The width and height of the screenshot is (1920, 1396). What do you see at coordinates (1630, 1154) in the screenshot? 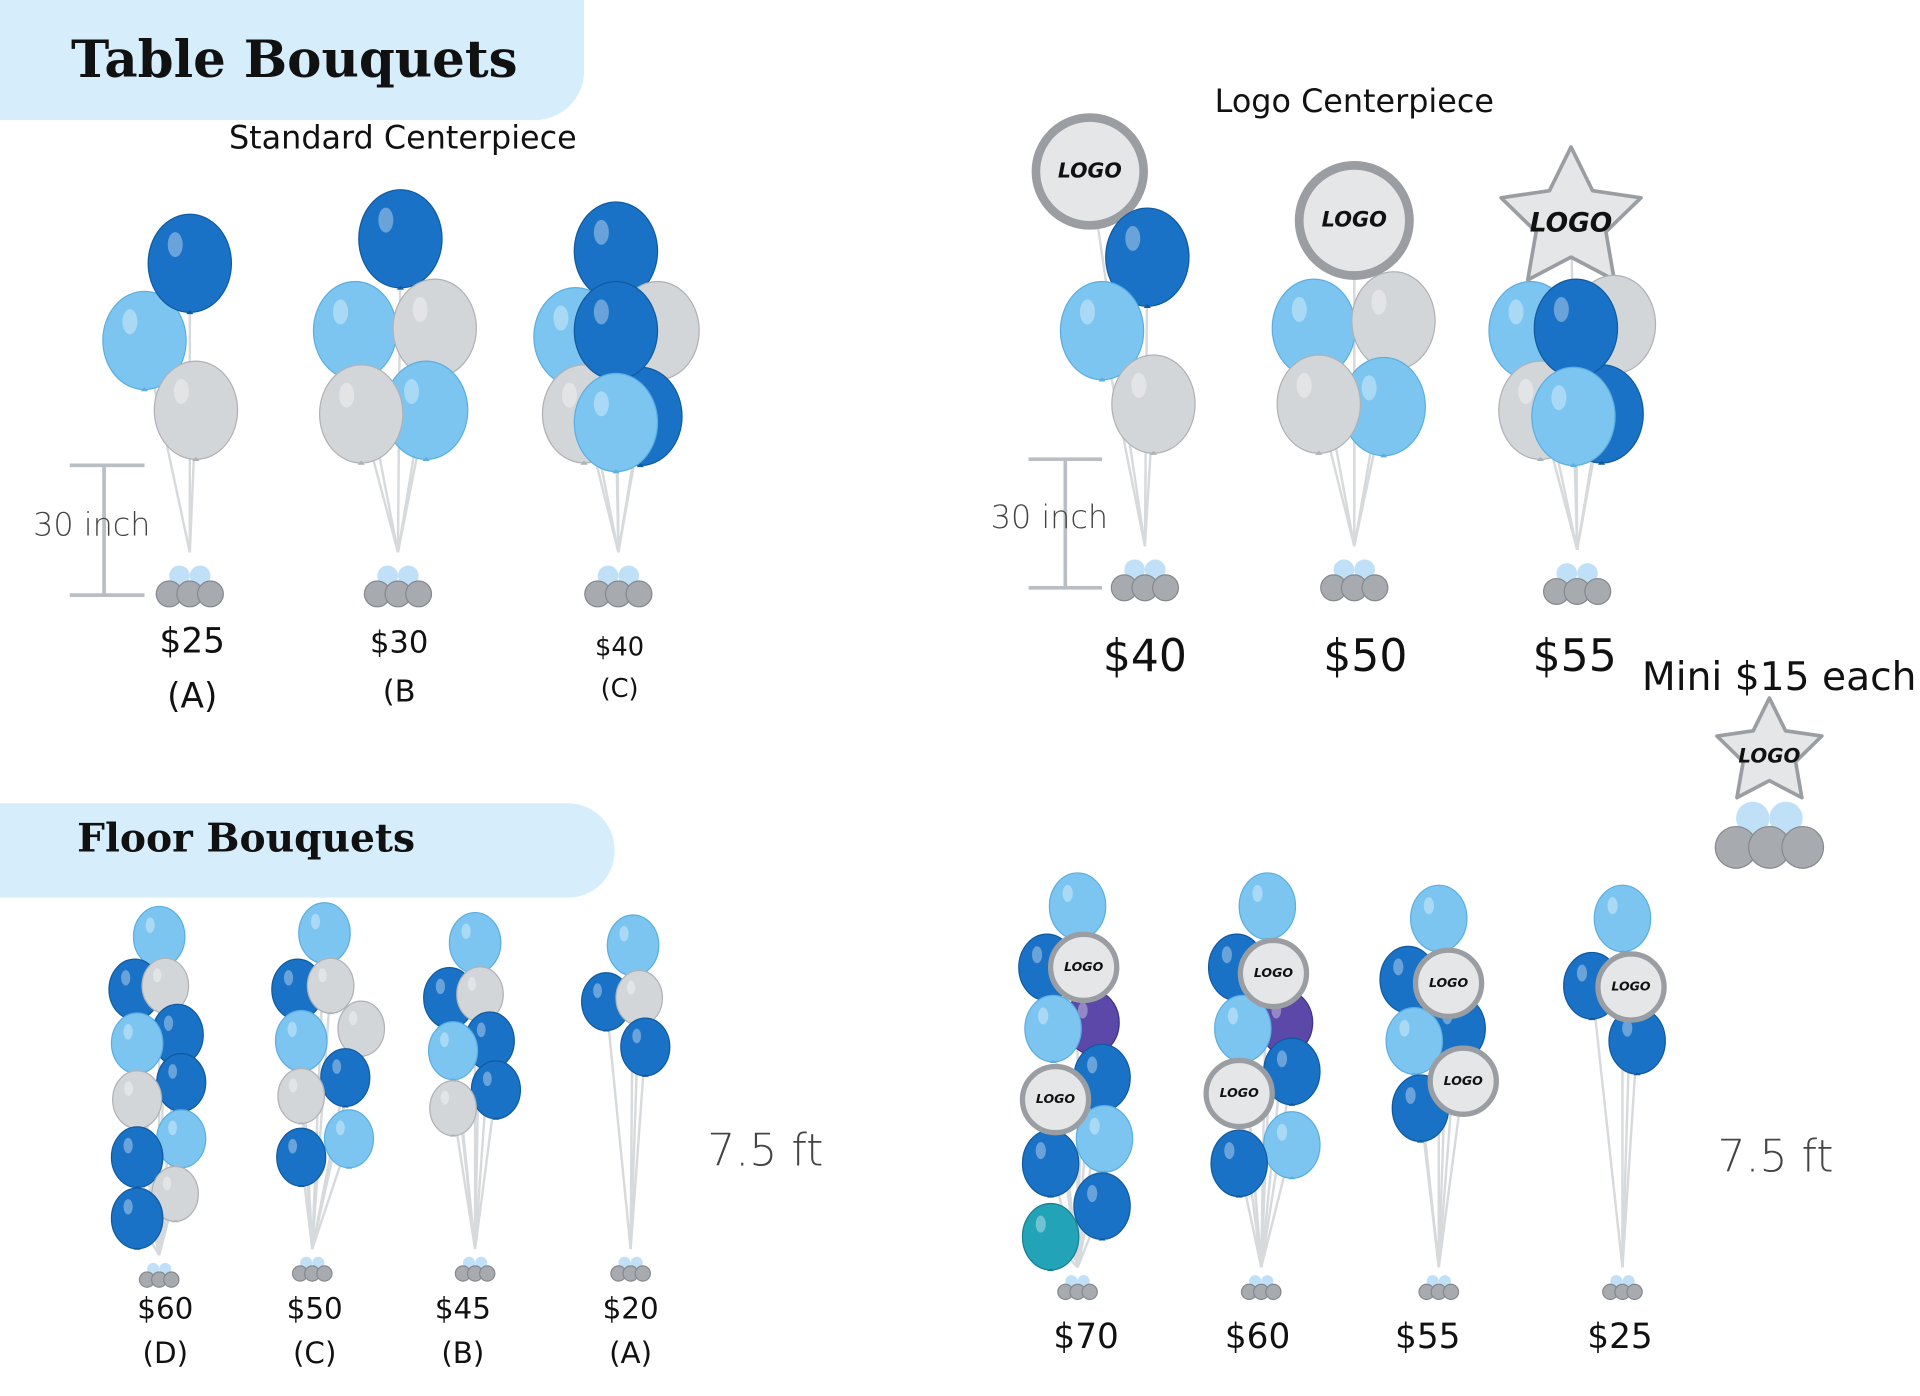
I see `ribbon` at bounding box center [1630, 1154].